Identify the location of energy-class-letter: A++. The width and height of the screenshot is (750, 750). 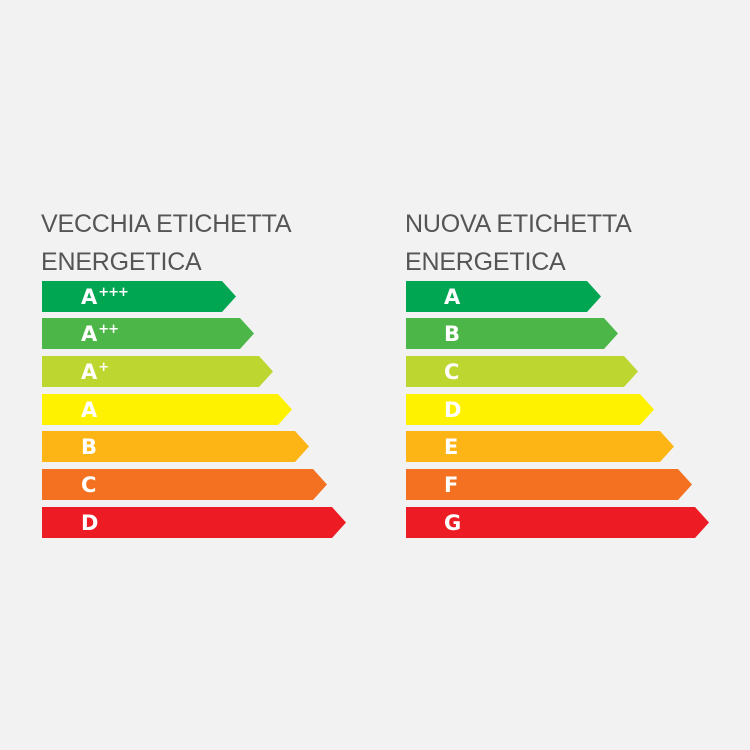
(100, 334).